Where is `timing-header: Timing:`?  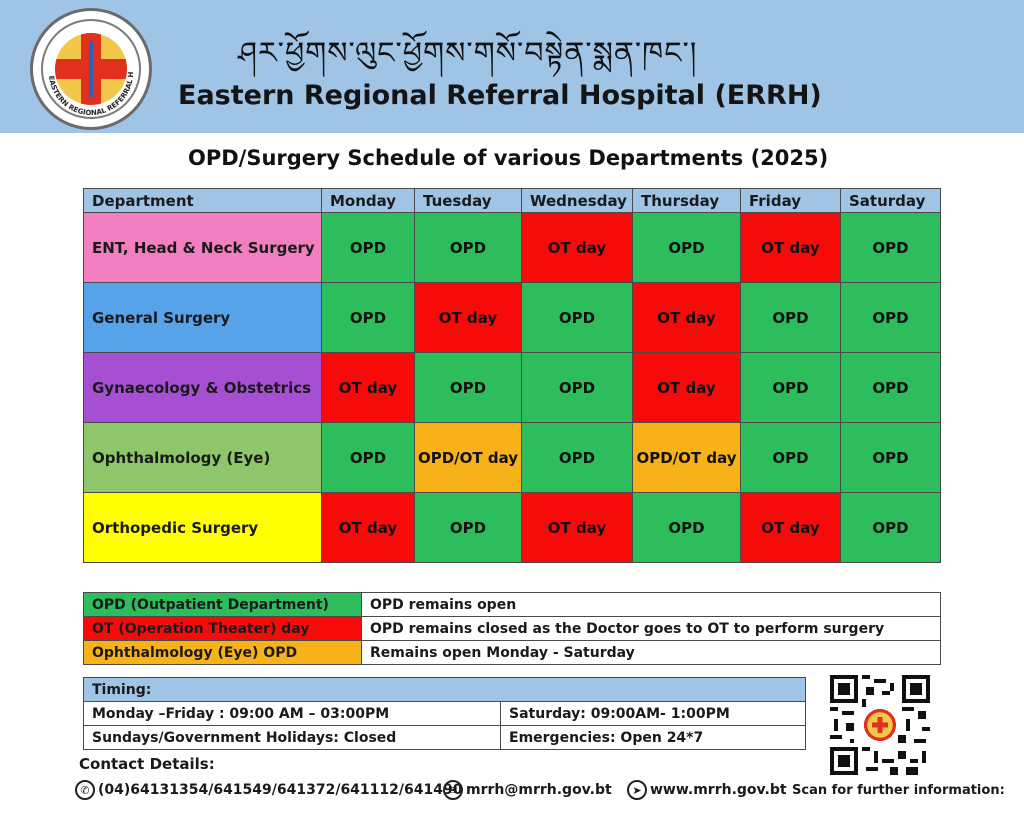 timing-header: Timing: is located at coordinates (444, 689).